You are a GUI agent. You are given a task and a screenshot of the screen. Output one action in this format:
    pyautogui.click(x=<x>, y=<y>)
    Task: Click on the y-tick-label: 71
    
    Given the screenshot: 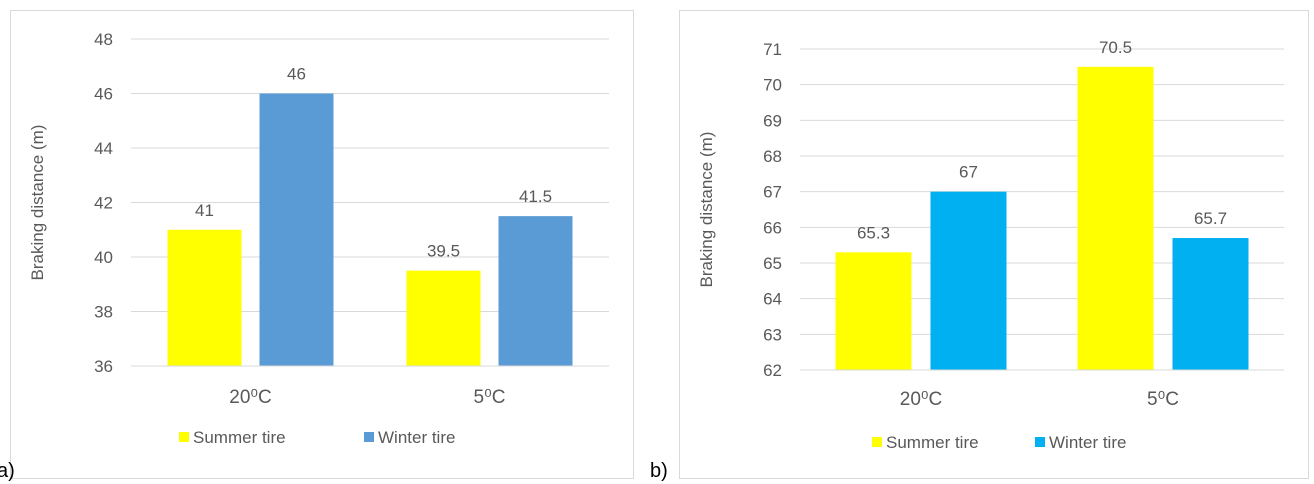 What is the action you would take?
    pyautogui.click(x=772, y=49)
    